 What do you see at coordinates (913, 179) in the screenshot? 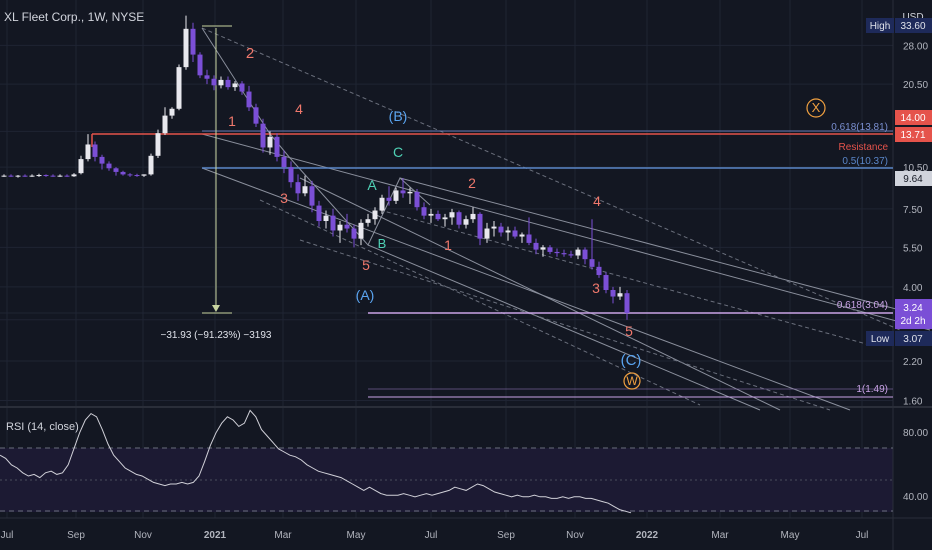
I see `level-964-value: 9.64` at bounding box center [913, 179].